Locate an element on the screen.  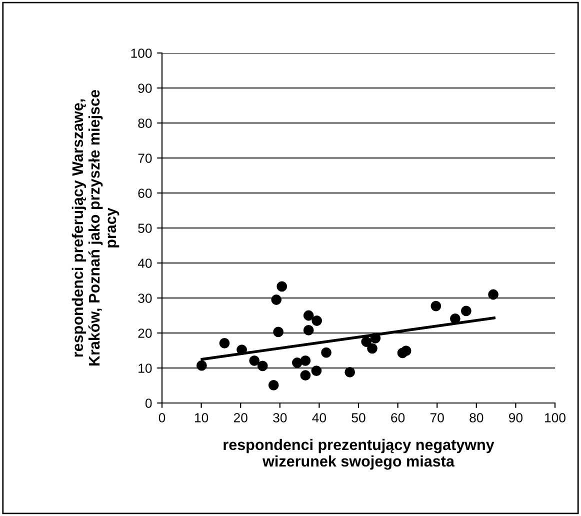
y-tick-label: 20 is located at coordinates (145, 333).